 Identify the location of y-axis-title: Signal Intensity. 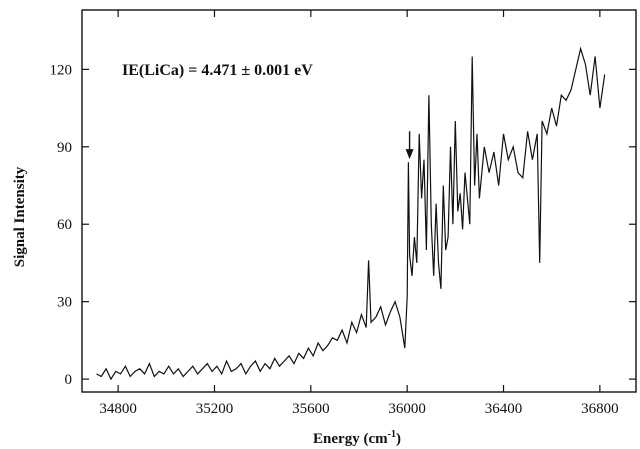
(20, 216).